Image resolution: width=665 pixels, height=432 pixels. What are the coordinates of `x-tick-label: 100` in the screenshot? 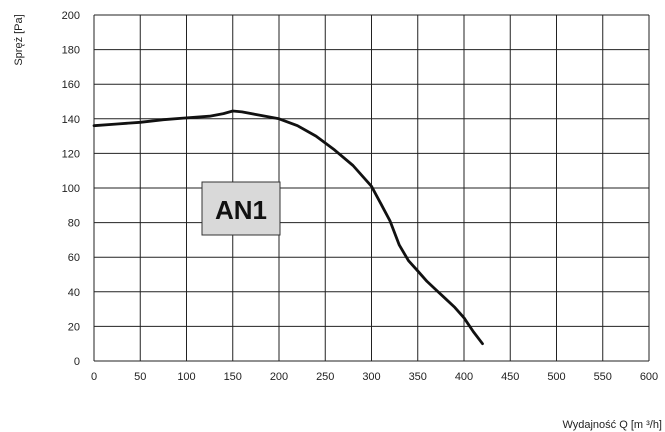 It's located at (186, 377).